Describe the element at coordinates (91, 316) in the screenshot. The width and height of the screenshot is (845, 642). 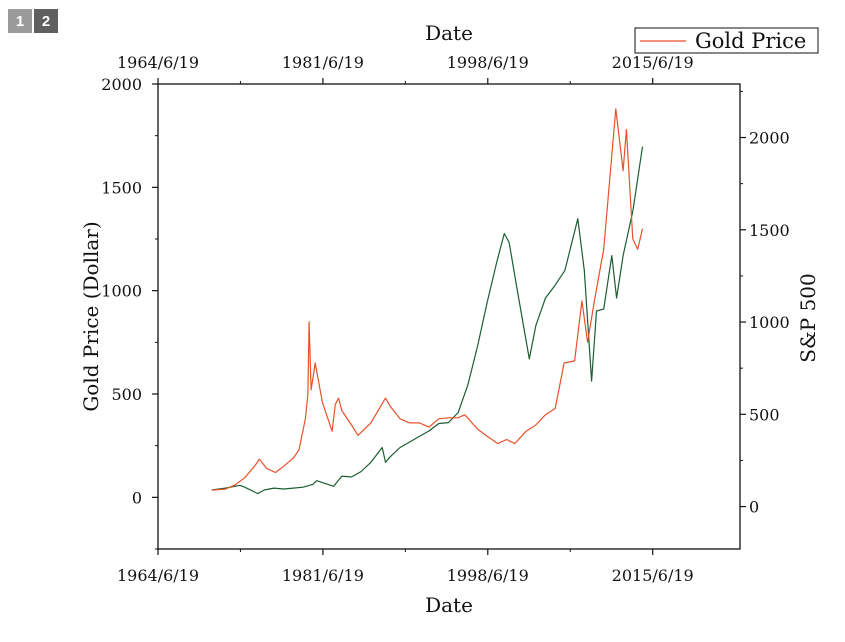
I see `y-axis-title-left: Gold Price (Dollar)` at that location.